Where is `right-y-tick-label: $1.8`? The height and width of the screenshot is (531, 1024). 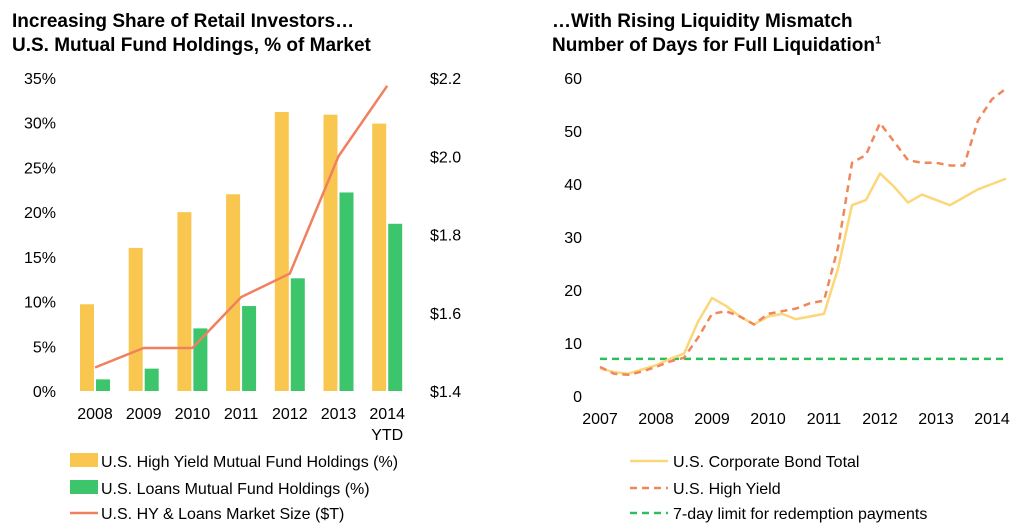 right-y-tick-label: $1.8 is located at coordinates (445, 236).